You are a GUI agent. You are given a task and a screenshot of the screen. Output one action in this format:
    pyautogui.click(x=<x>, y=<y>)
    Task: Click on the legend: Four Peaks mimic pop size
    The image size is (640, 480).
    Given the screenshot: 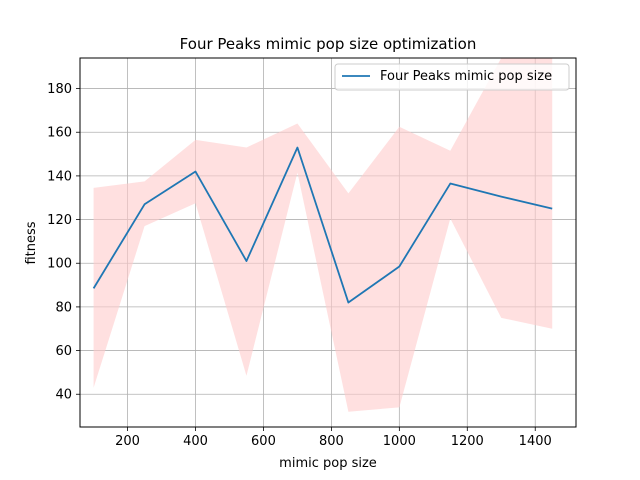 What is the action you would take?
    pyautogui.click(x=452, y=77)
    